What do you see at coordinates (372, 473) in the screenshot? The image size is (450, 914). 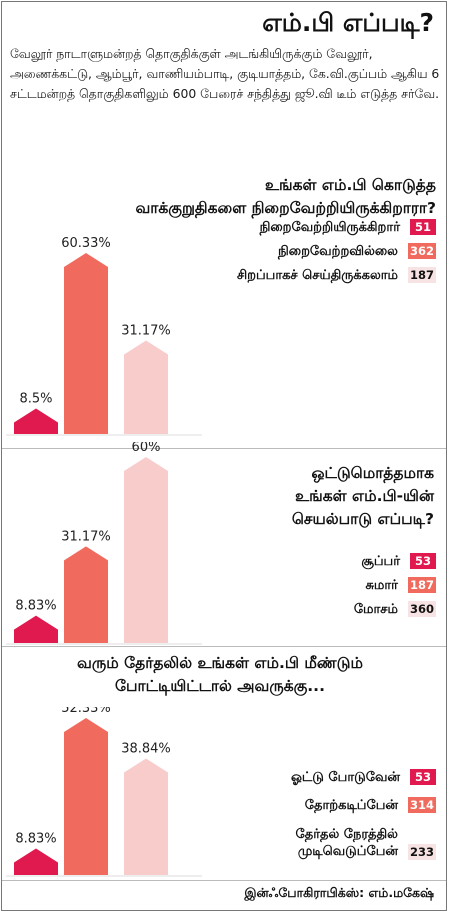 I see `question-2-title-line: ஒட்டுமொத்தமாக` at bounding box center [372, 473].